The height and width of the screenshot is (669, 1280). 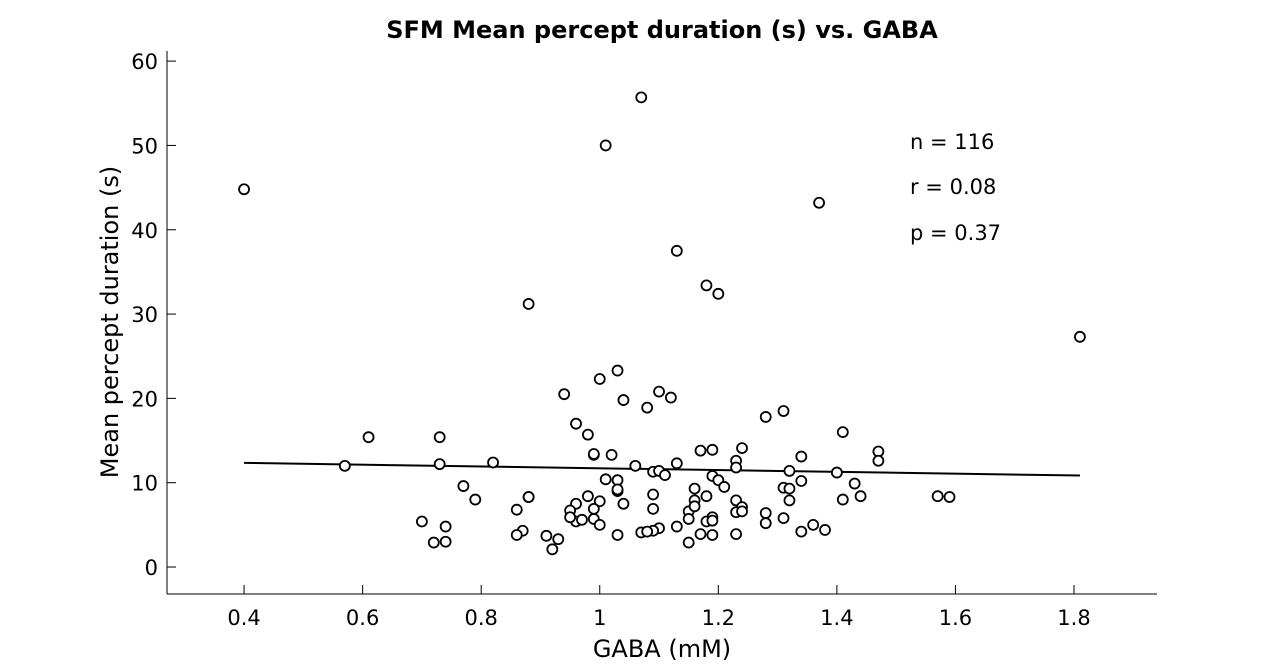 I want to click on chart-title: SFM Mean percept duration (s) vs. GABA, so click(x=662, y=30).